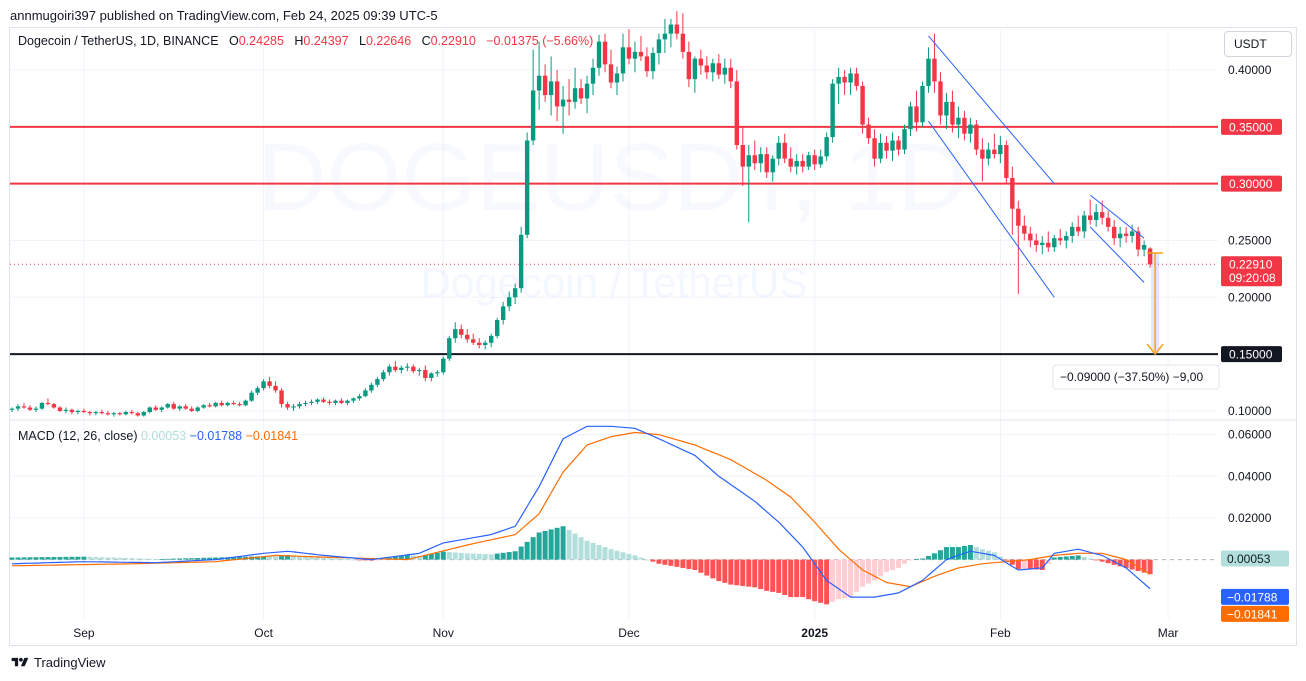 Image resolution: width=1306 pixels, height=681 pixels. I want to click on macd-hist-badge, so click(1255, 558).